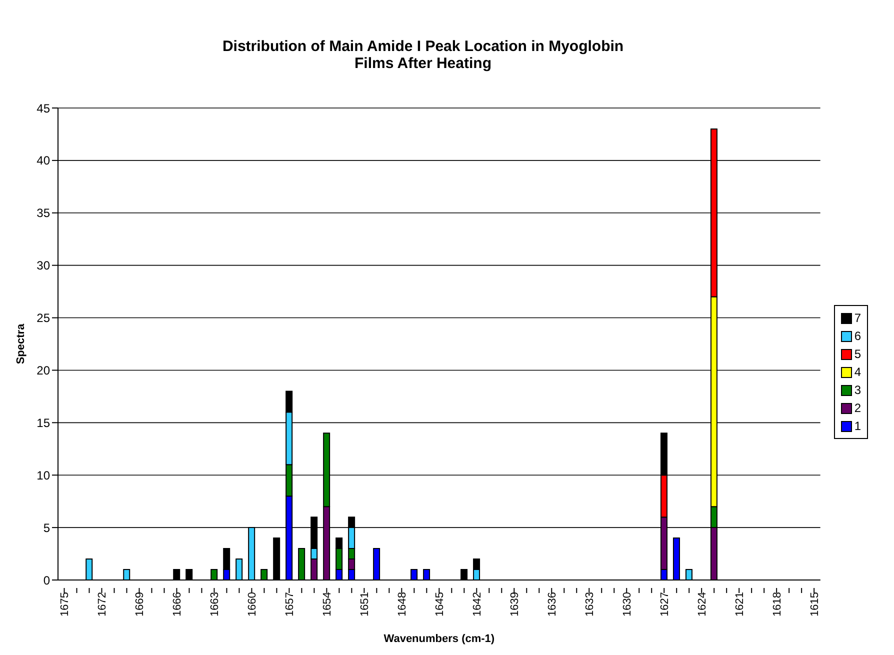 This screenshot has height=655, width=894. What do you see at coordinates (43, 213) in the screenshot?
I see `y-tick-label: 35` at bounding box center [43, 213].